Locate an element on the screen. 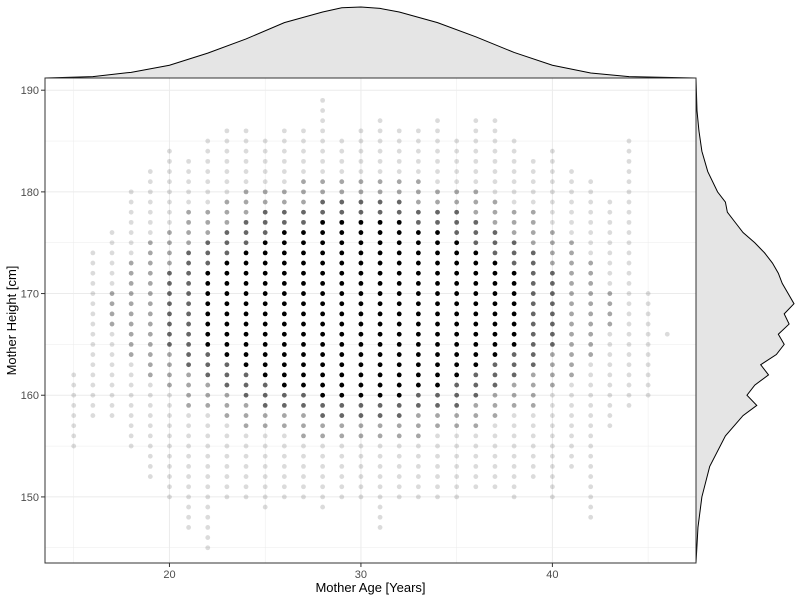 This screenshot has height=600, width=800. x-tick-label: 20 is located at coordinates (169, 575).